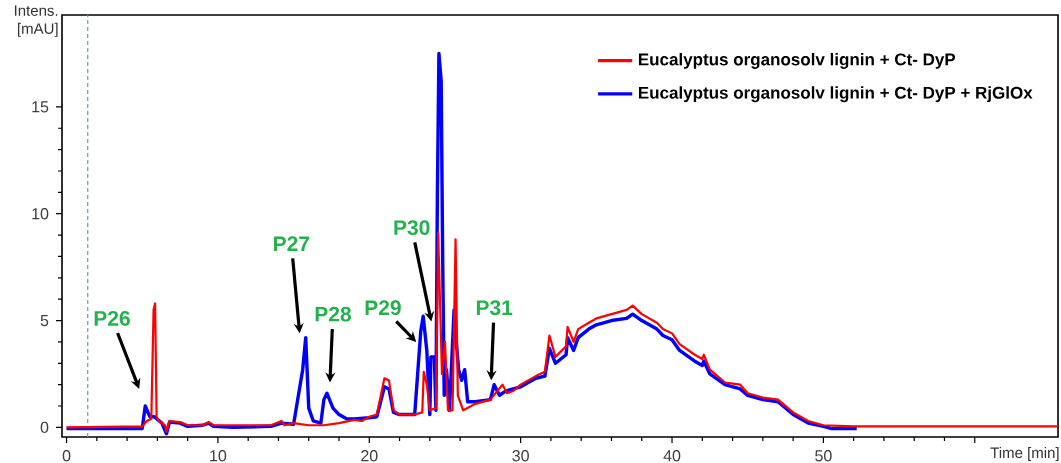 This screenshot has width=1061, height=463. Describe the element at coordinates (40, 107) in the screenshot. I see `y-tick-label: 15` at that location.